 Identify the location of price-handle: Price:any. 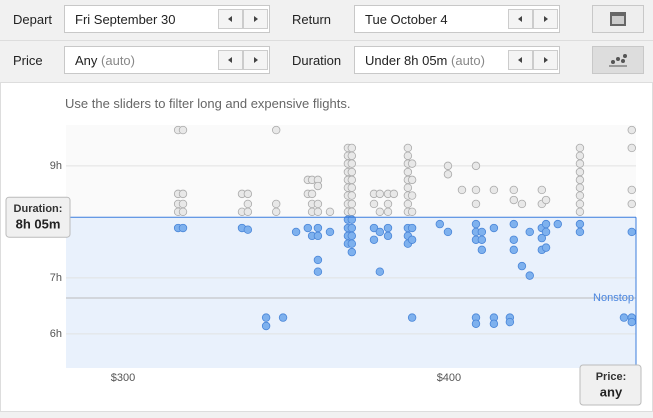
(610, 385).